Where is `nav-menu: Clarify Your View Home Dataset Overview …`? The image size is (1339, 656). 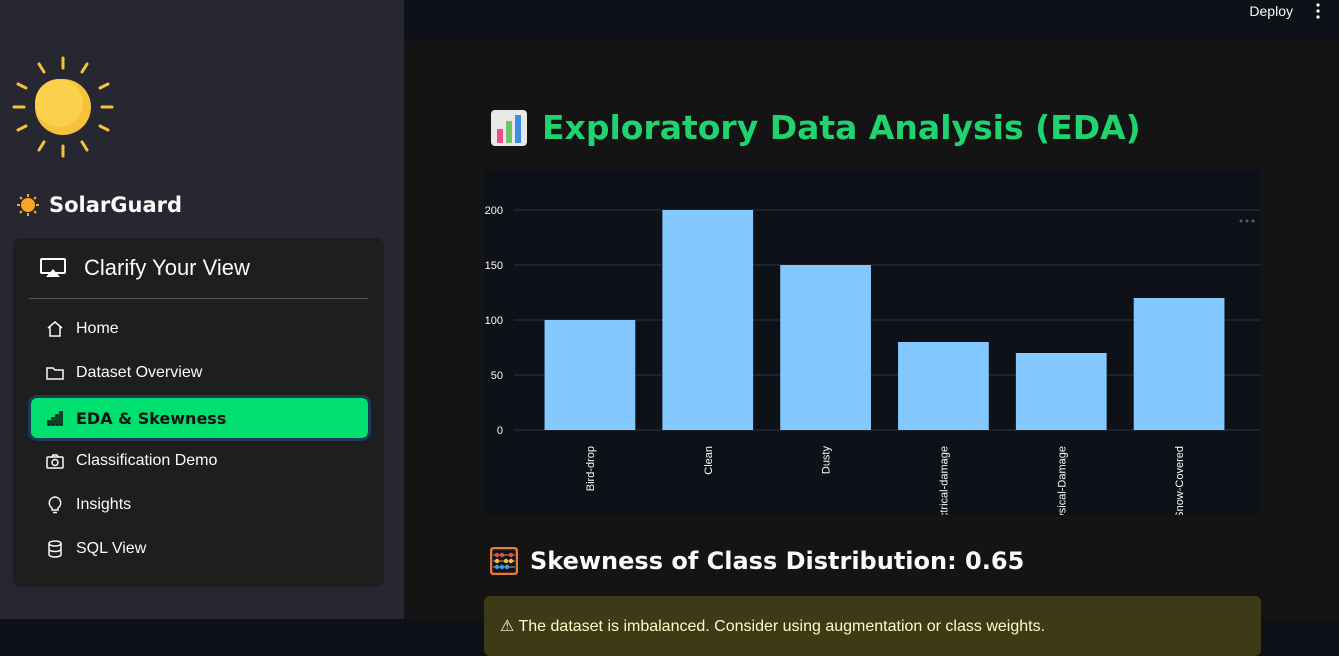 nav-menu: Clarify Your View Home Dataset Overview … is located at coordinates (198, 412).